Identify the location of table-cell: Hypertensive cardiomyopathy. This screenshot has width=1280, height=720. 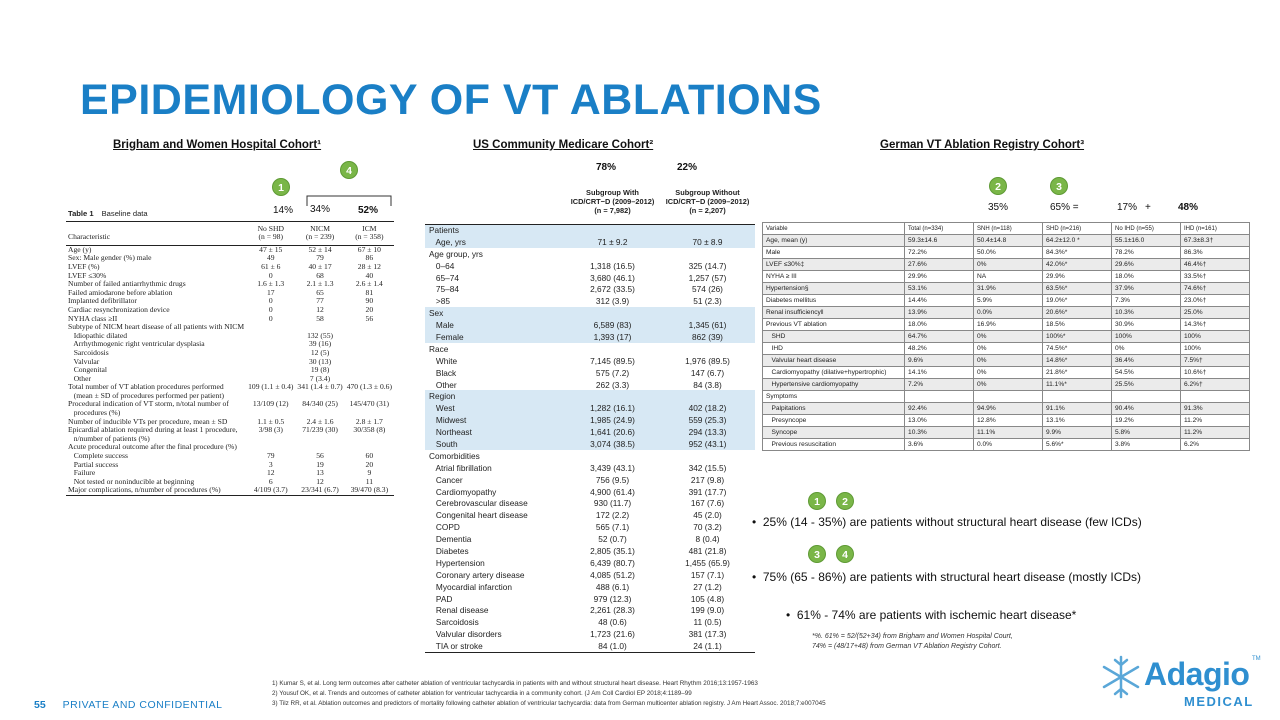
(833, 384).